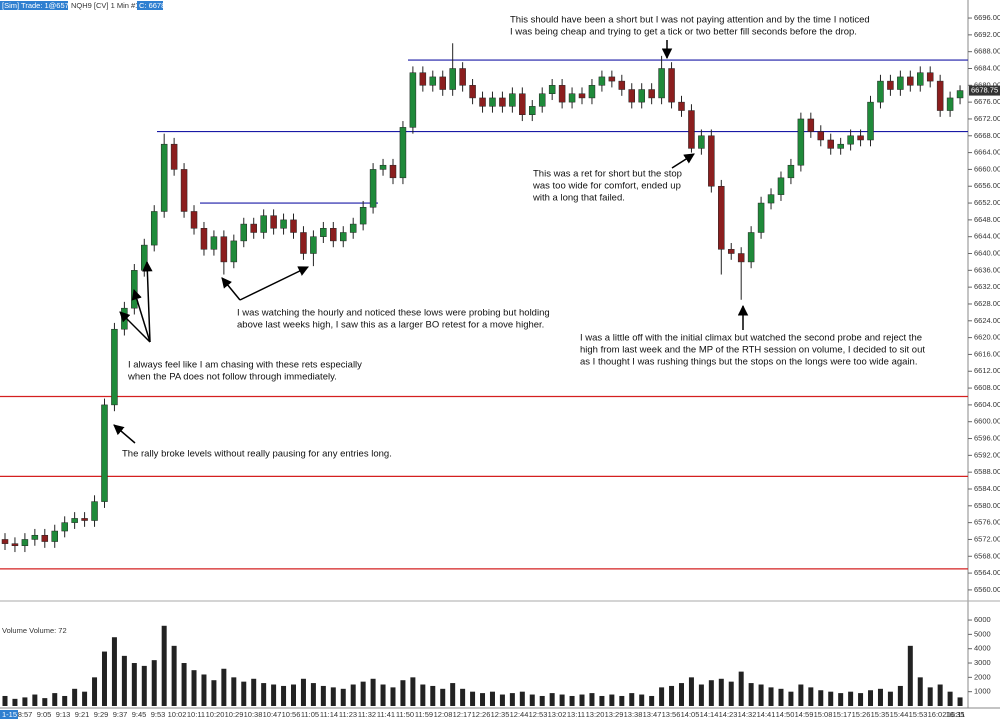 The height and width of the screenshot is (719, 1000). Describe the element at coordinates (462, 714) in the screenshot. I see `x-tick-label: 12:17` at that location.